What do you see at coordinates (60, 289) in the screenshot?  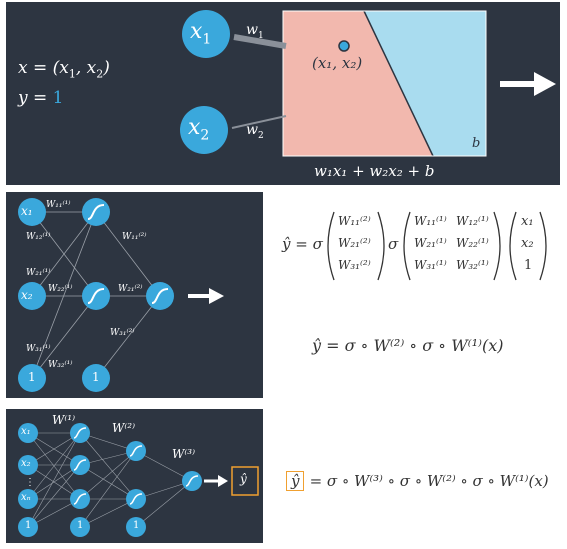 I see `weight-label: W₂₂⁽¹⁾` at bounding box center [60, 289].